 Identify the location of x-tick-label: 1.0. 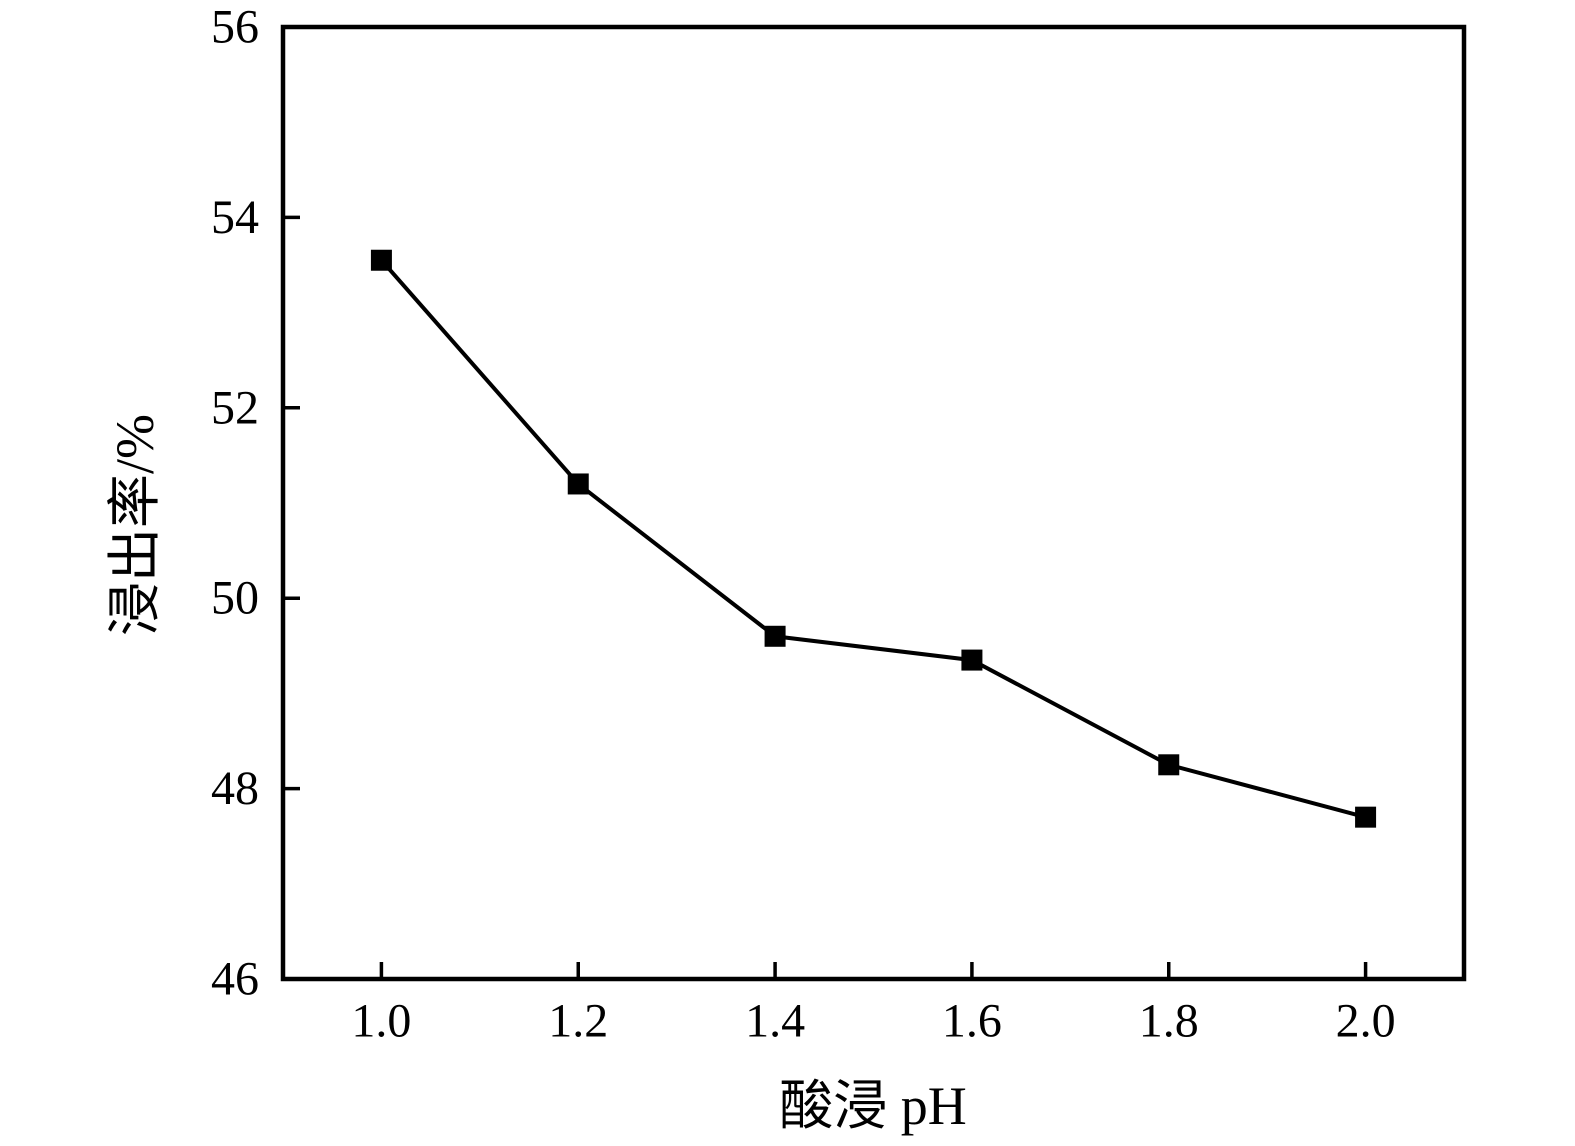
(381, 1021).